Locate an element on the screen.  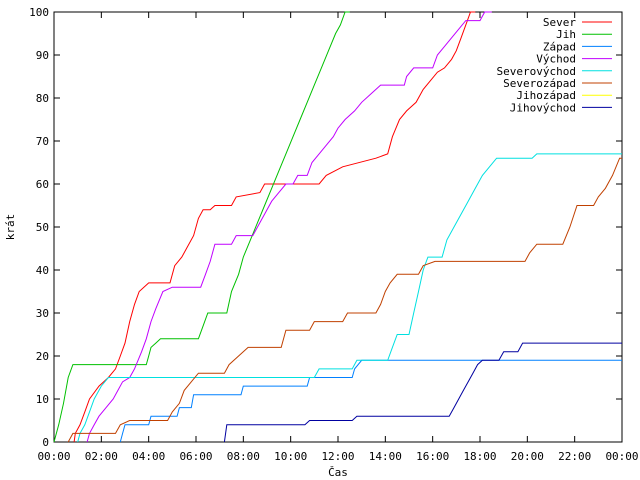
x-tick-label: 22:00 is located at coordinates (574, 456).